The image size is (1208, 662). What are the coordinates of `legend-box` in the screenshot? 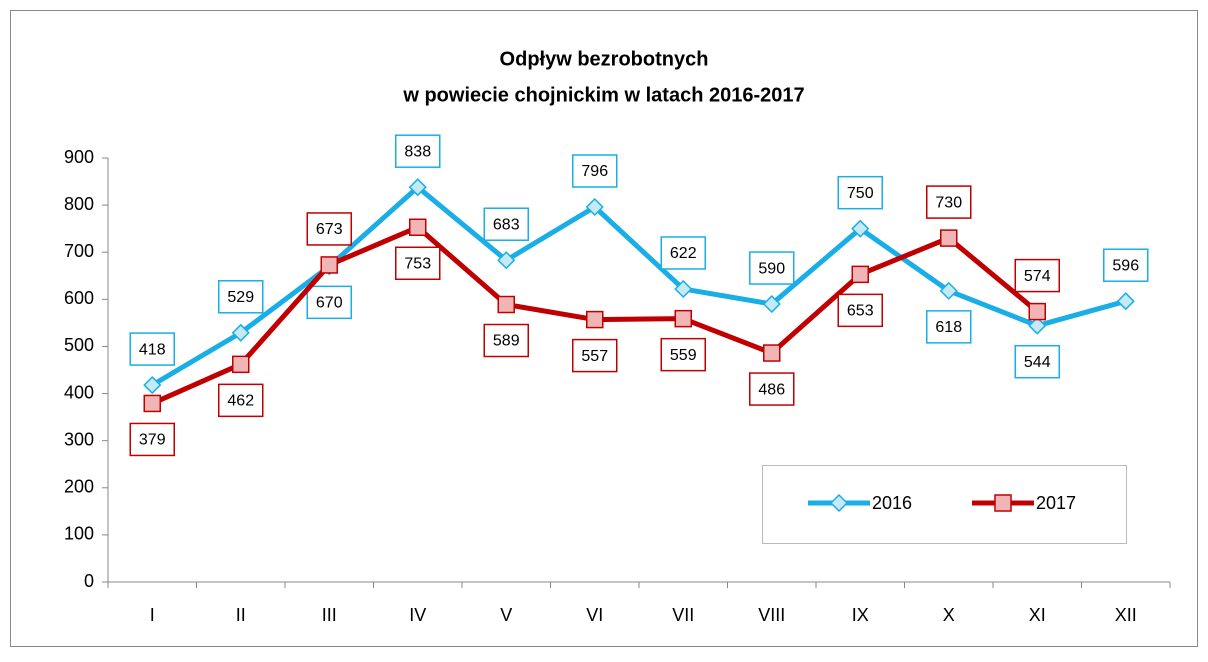 It's located at (944, 504).